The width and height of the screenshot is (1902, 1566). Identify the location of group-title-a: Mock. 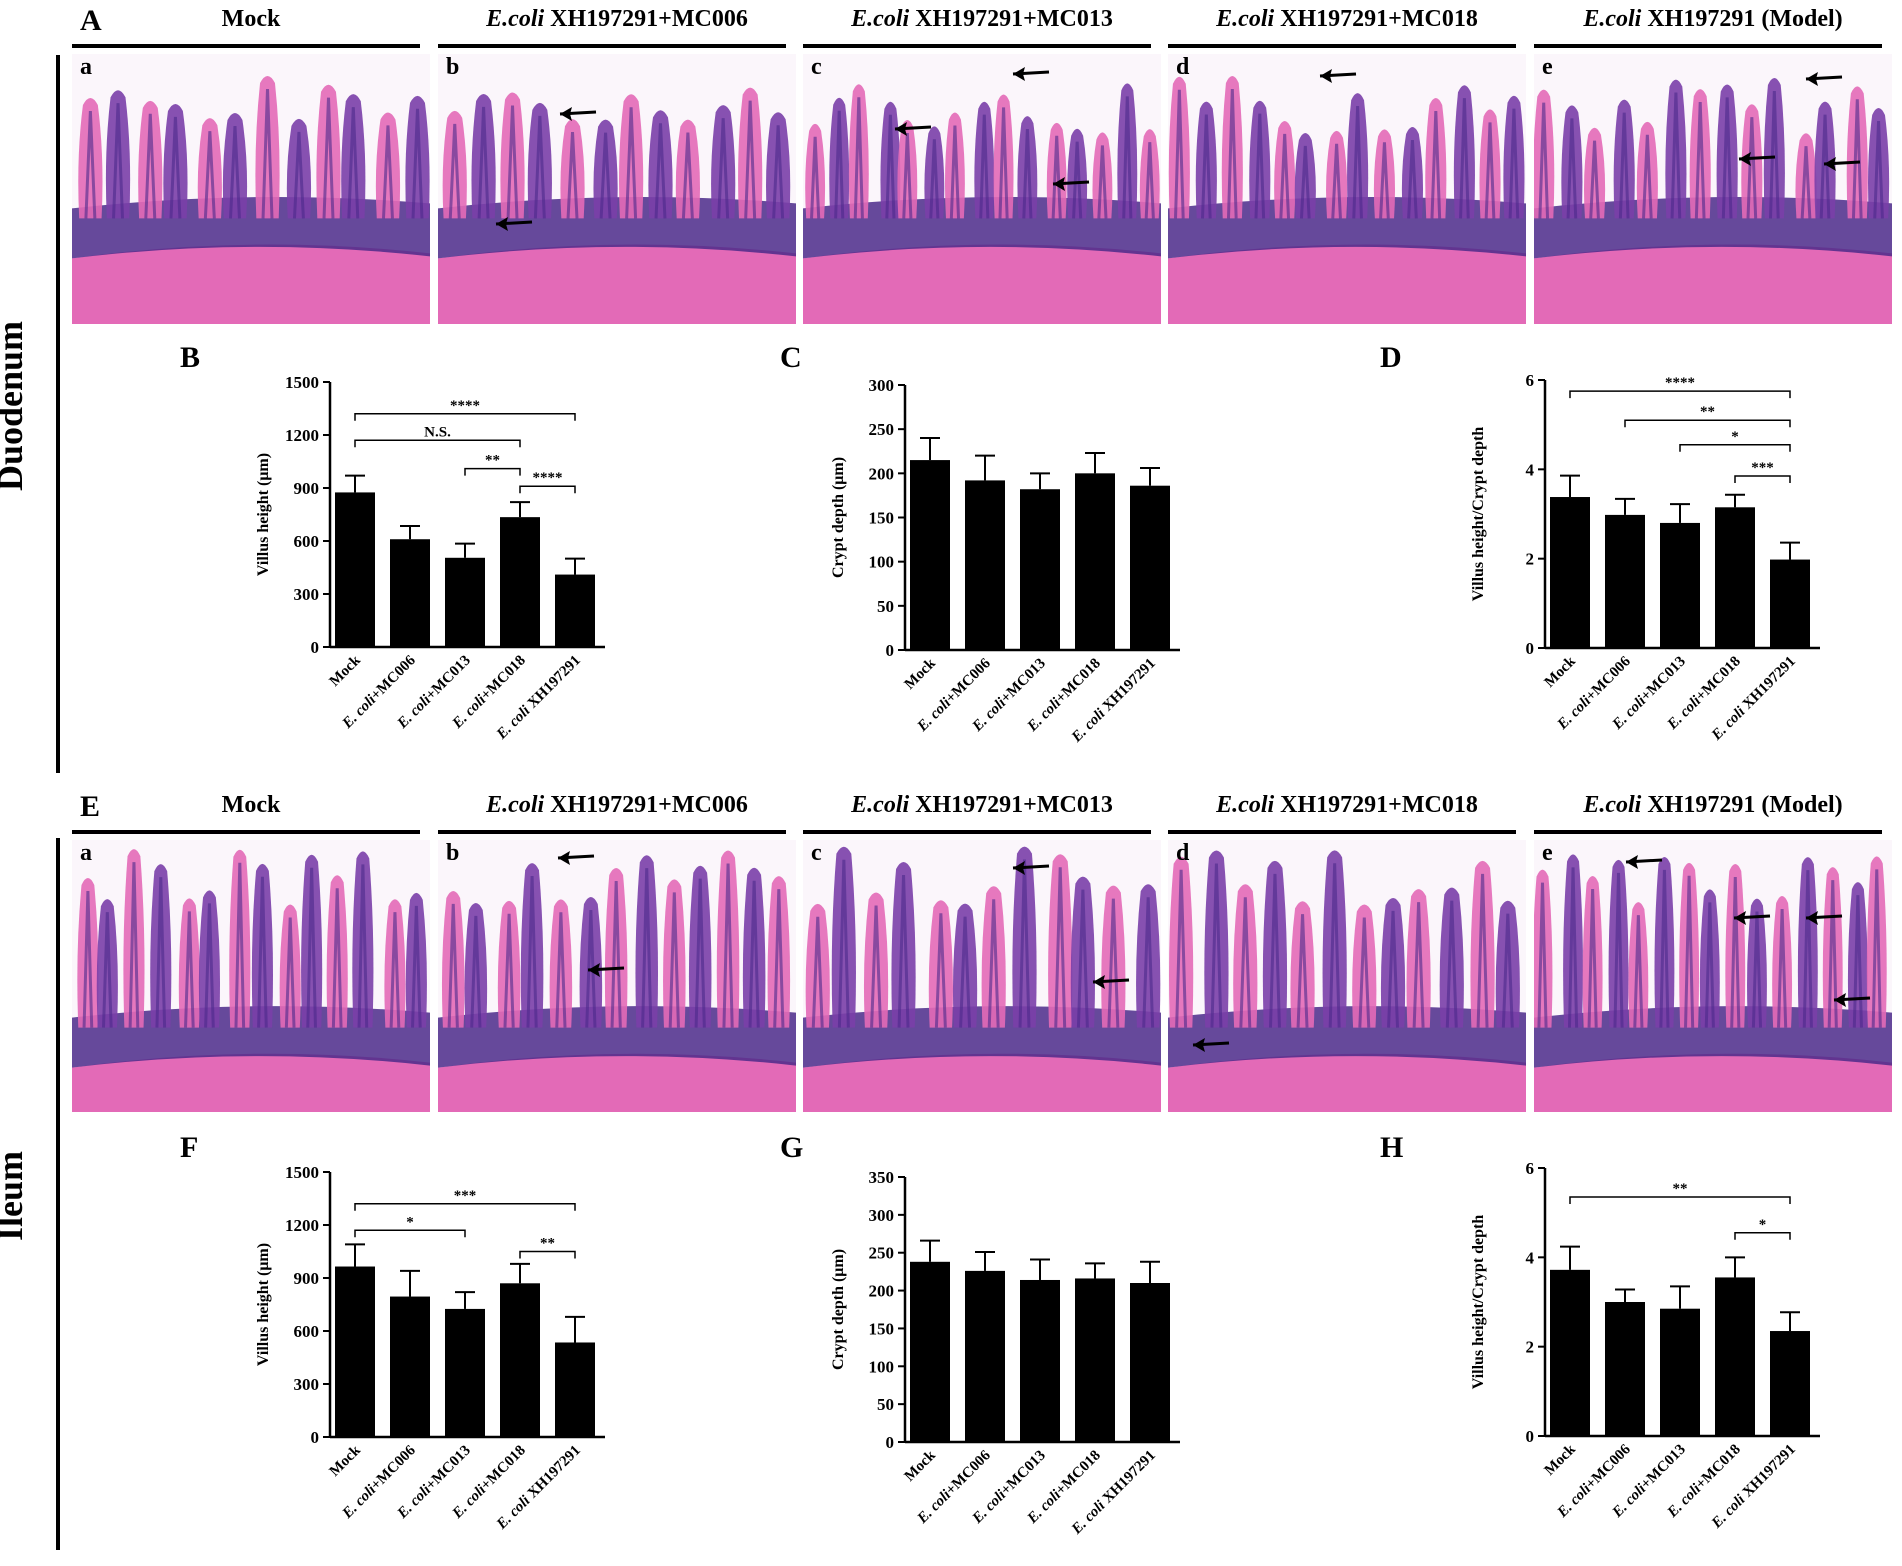
(251, 19).